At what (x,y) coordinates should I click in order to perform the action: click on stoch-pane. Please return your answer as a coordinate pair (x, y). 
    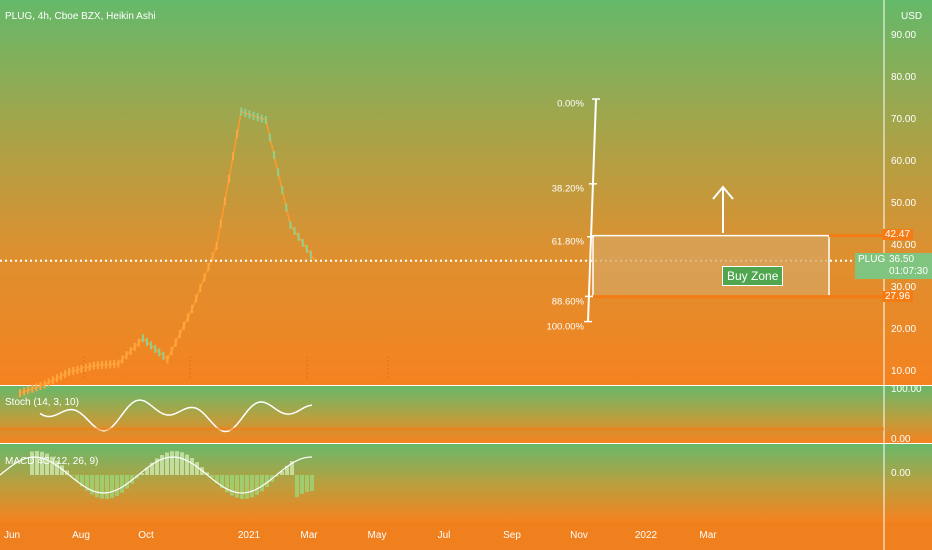
    Looking at the image, I should click on (466, 414).